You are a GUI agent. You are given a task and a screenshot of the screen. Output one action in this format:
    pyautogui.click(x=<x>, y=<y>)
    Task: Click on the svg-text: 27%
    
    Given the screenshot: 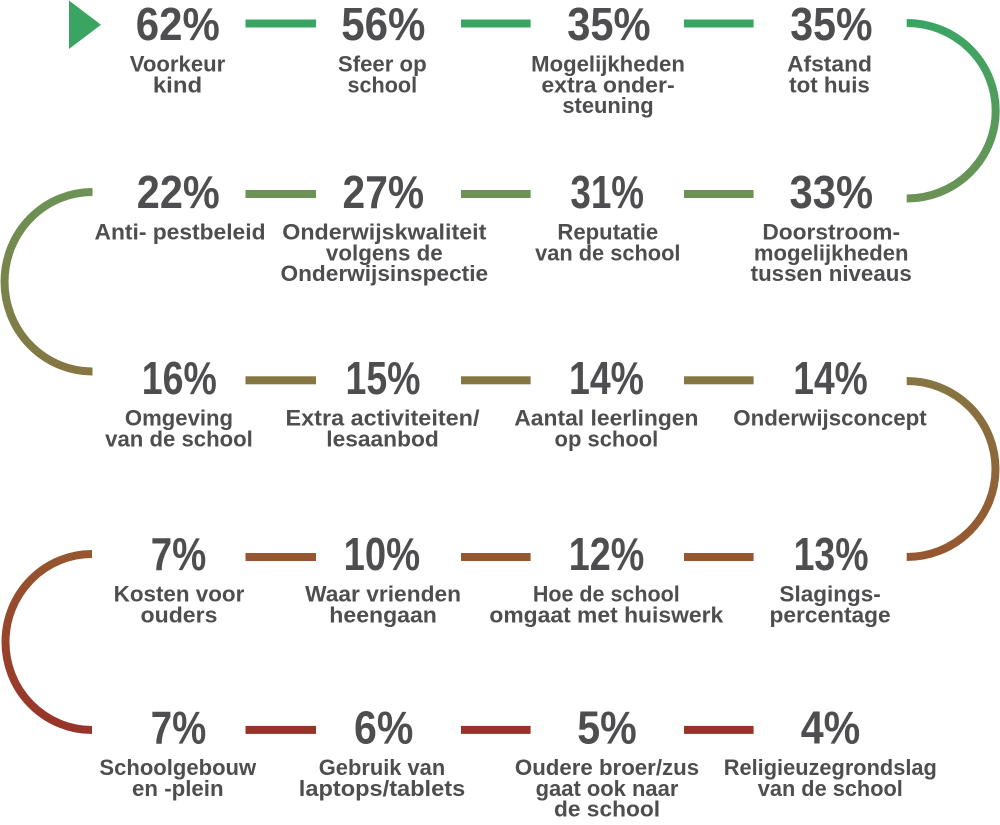 What is the action you would take?
    pyautogui.click(x=384, y=192)
    